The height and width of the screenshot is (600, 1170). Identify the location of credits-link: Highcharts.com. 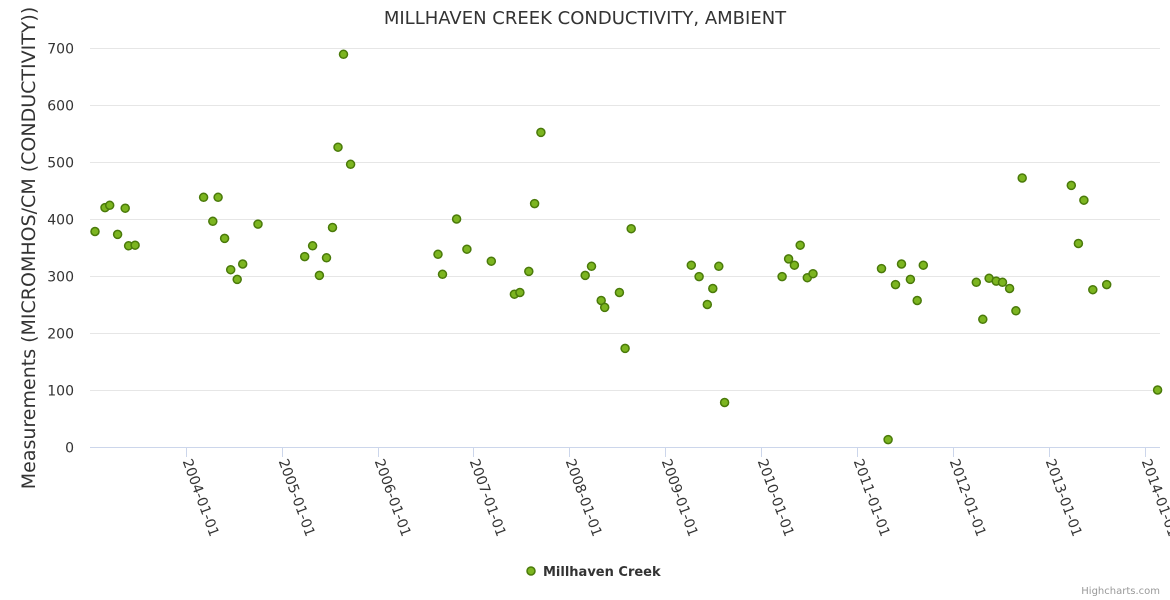
(1120, 591).